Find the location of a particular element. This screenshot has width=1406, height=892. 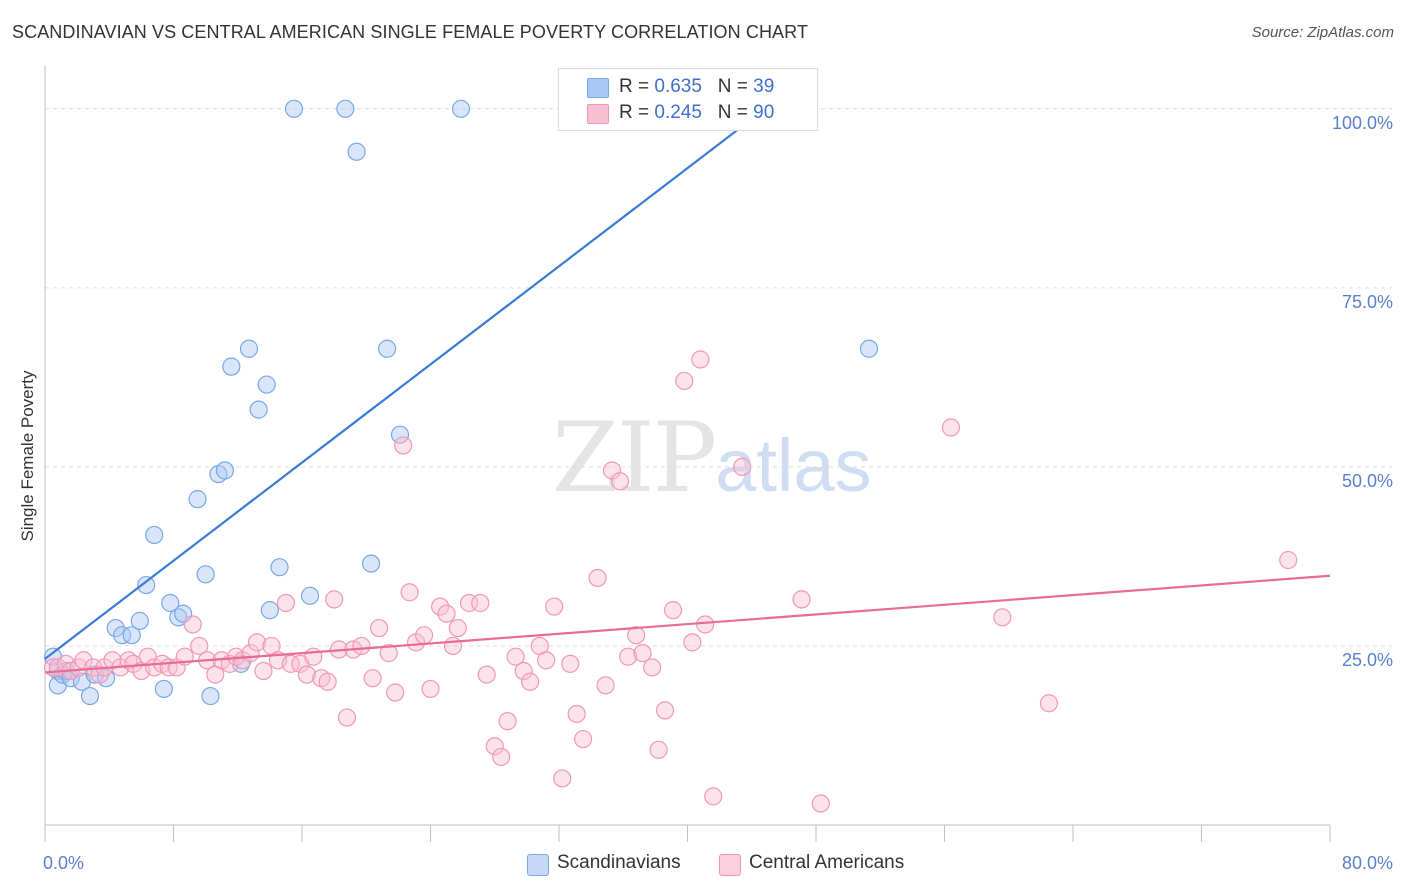

source-value: ZipAtlas.com is located at coordinates (1350, 32).